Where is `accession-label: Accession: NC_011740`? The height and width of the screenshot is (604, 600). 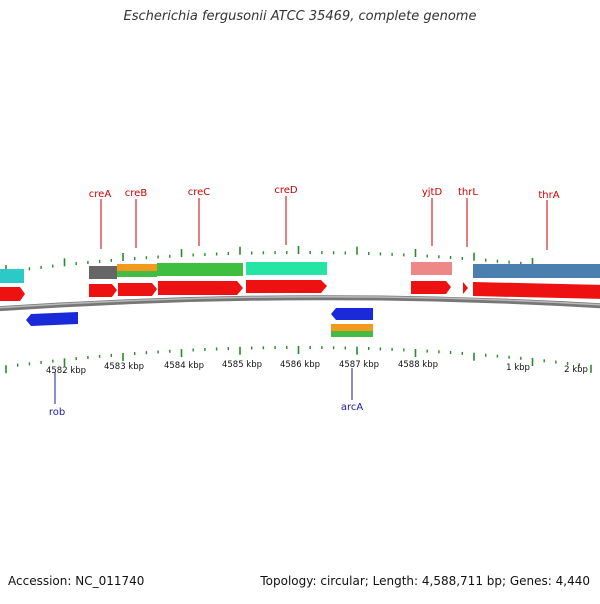 accession-label: Accession: NC_011740 is located at coordinates (76, 581).